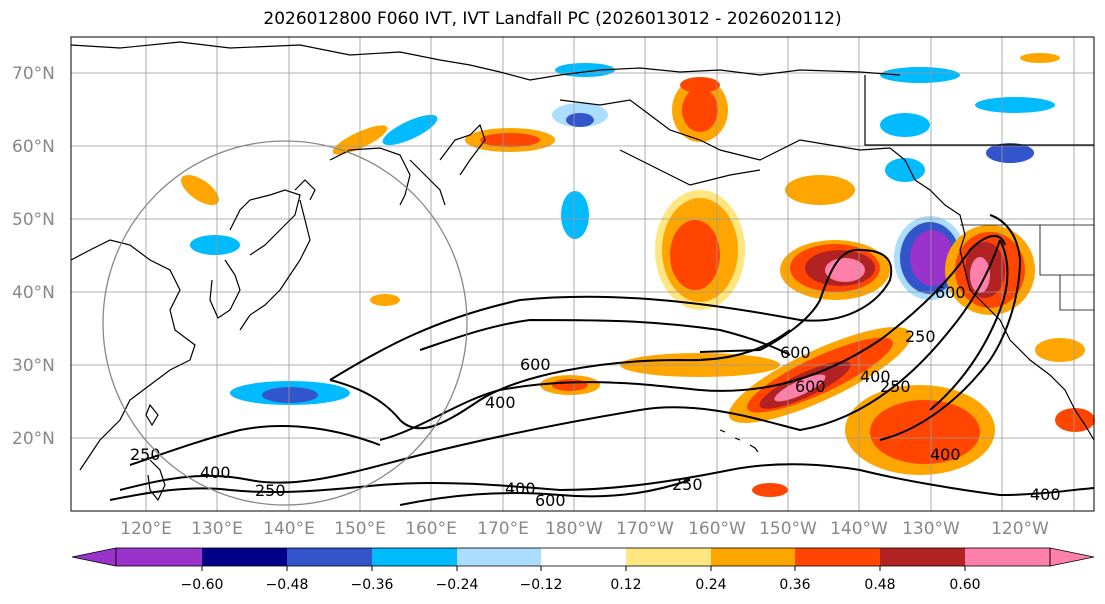 Image resolution: width=1105 pixels, height=604 pixels. What do you see at coordinates (645, 529) in the screenshot?
I see `lon-label: 170°W` at bounding box center [645, 529].